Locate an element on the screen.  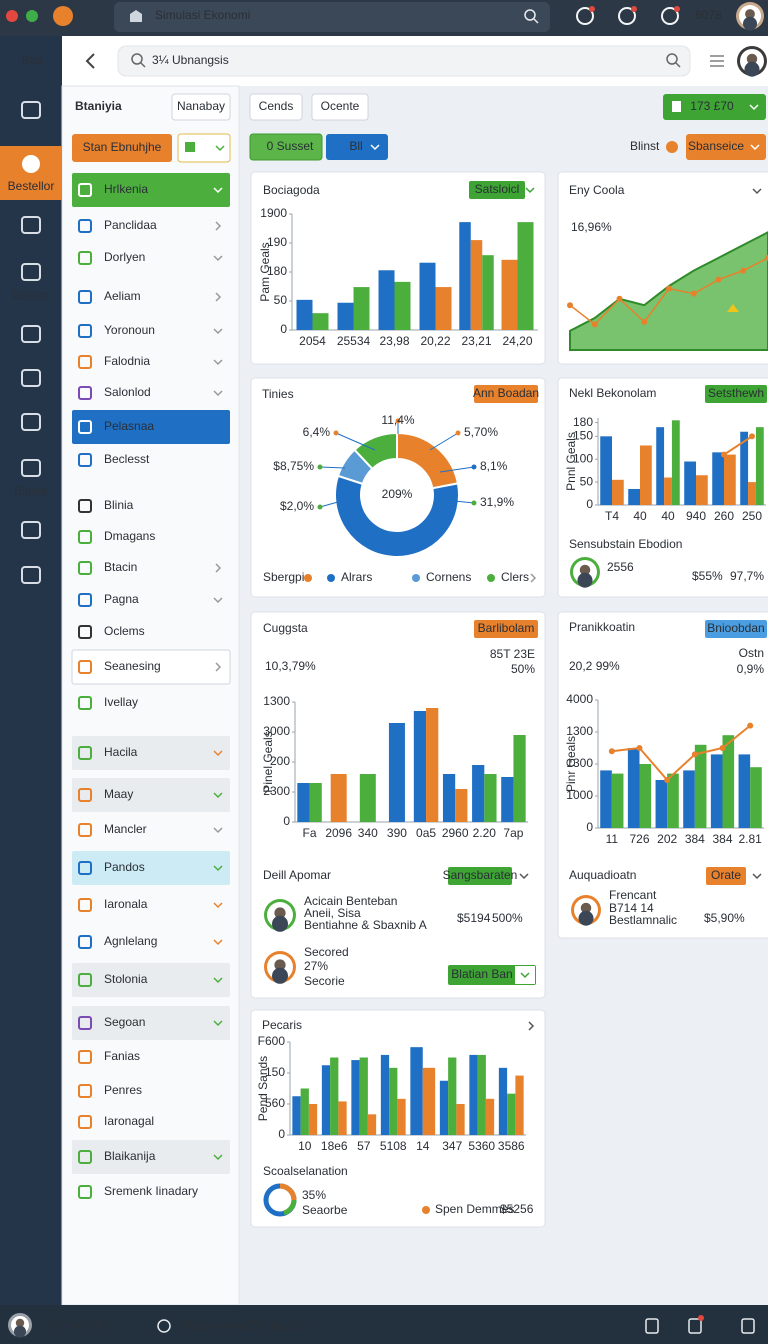
button is located at coordinates (201, 107).